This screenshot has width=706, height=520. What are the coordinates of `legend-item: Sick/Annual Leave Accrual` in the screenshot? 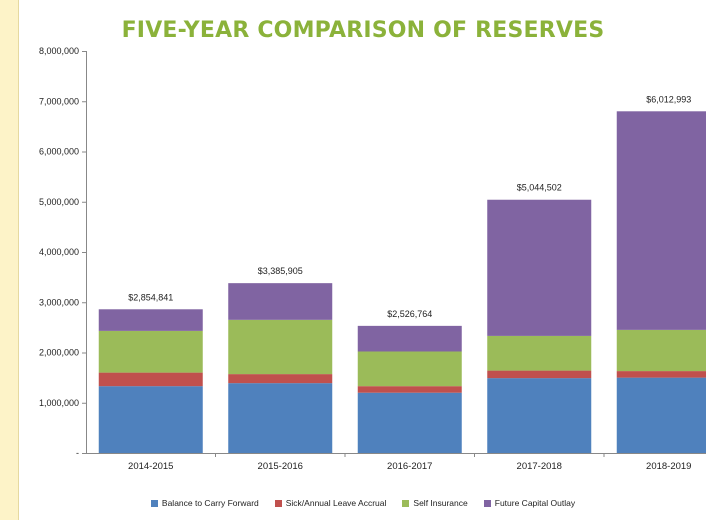 It's located at (330, 503).